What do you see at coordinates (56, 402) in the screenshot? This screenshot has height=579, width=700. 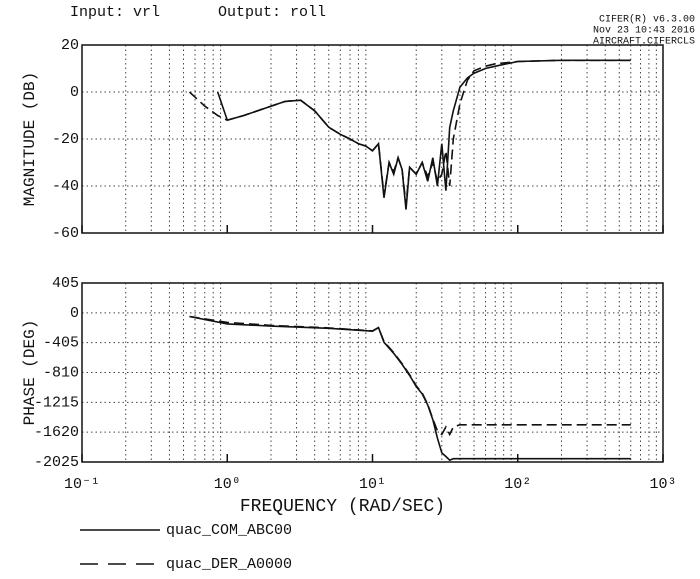 I see `y-tick-label: -1215` at bounding box center [56, 402].